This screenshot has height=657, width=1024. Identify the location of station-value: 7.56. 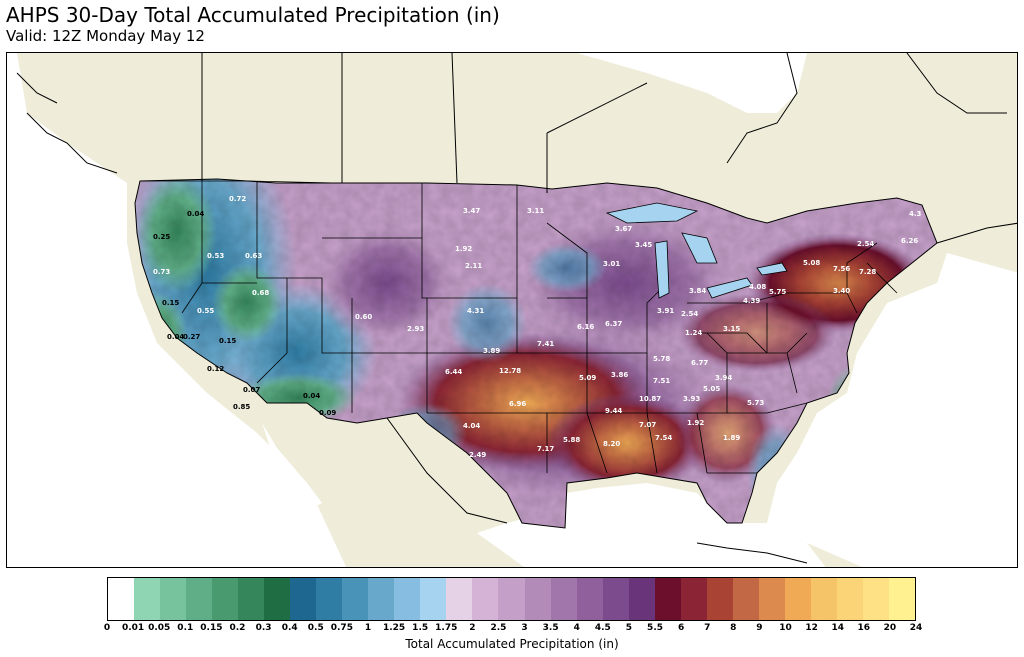
(841, 269).